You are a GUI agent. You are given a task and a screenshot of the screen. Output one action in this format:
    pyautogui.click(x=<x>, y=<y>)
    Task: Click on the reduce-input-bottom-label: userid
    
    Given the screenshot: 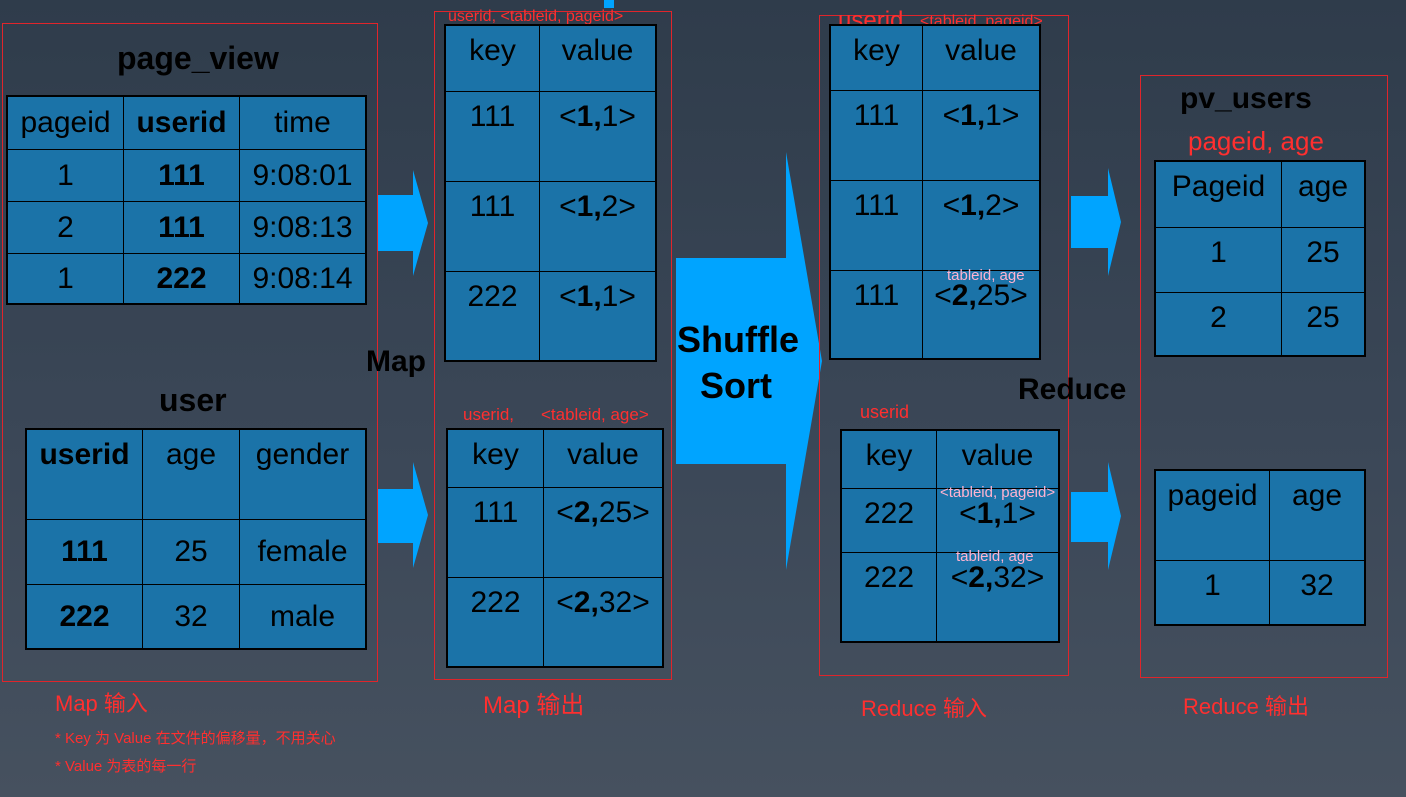 What is the action you would take?
    pyautogui.click(x=885, y=412)
    